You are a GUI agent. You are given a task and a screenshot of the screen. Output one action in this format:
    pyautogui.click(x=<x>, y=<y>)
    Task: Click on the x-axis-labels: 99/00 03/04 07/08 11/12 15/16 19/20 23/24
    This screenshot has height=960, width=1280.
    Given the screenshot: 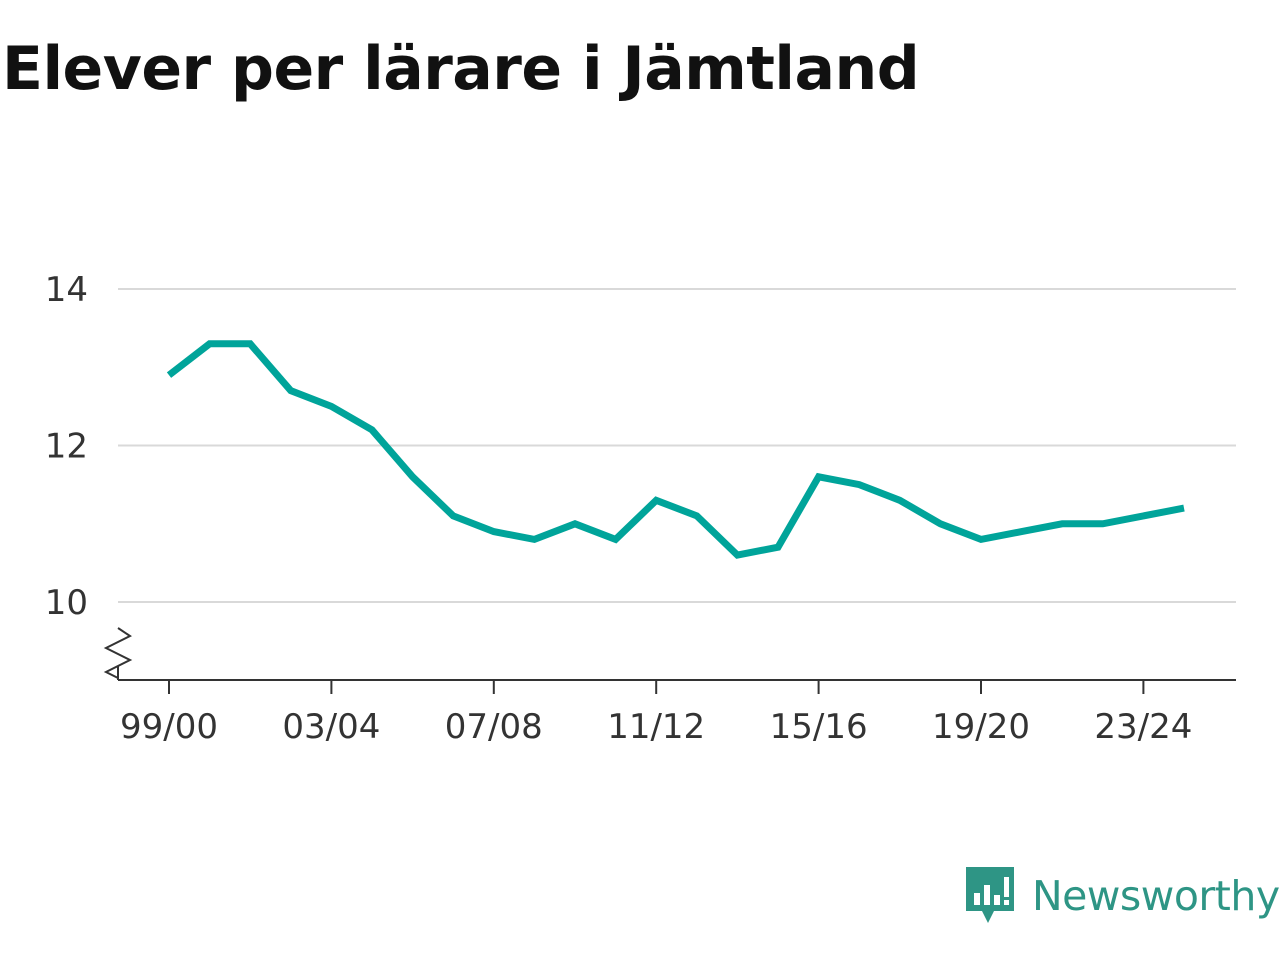 What is the action you would take?
    pyautogui.click(x=656, y=727)
    